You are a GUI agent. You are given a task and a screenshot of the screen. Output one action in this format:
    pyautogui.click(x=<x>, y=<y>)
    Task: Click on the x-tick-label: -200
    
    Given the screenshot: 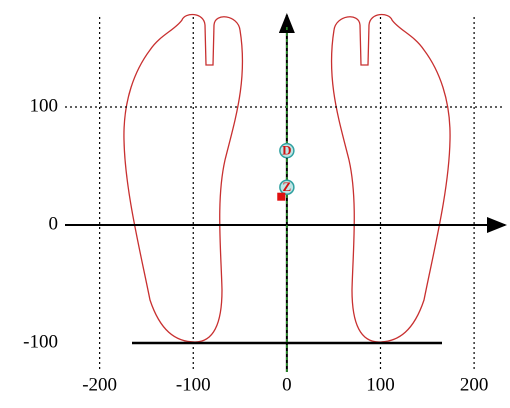 What is the action you would take?
    pyautogui.click(x=99, y=384)
    